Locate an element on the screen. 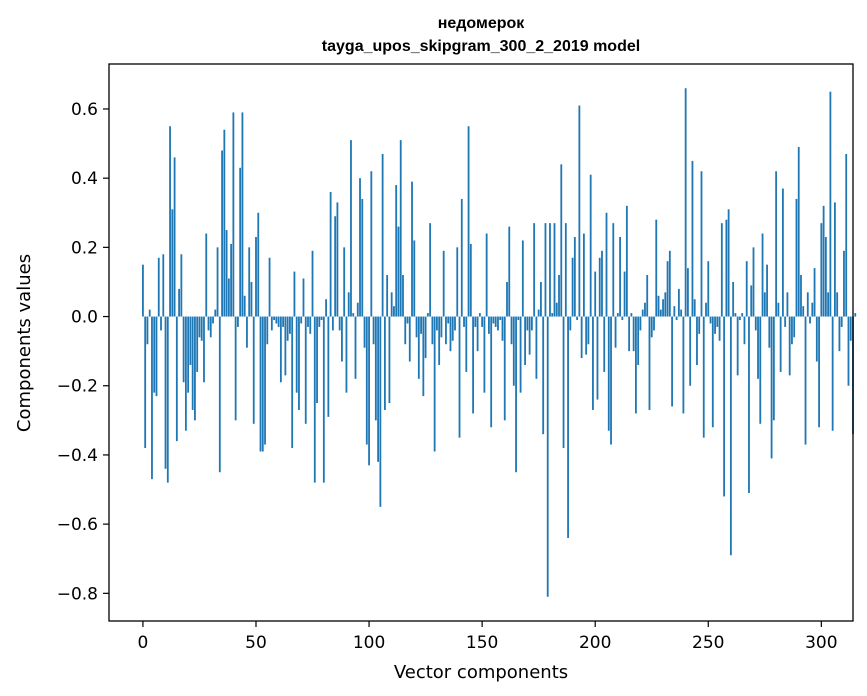  y-tick-label-7: 0.6 is located at coordinates (84, 110).